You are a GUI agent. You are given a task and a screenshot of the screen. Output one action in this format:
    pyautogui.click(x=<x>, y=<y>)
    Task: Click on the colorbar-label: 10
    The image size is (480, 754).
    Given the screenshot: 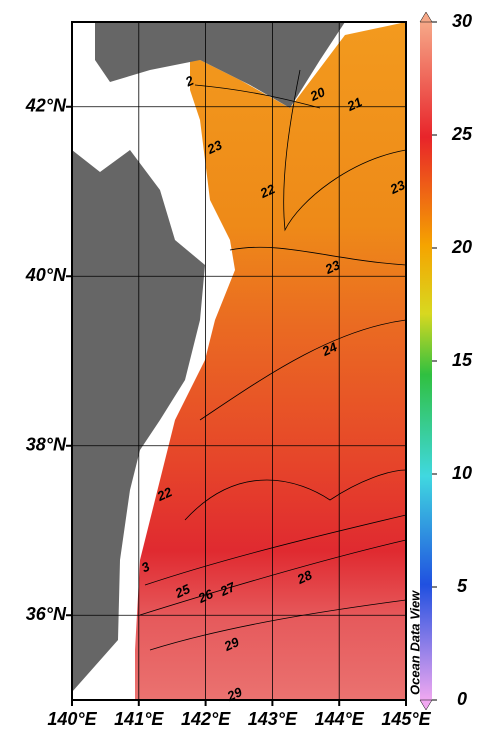 What is the action you would take?
    pyautogui.click(x=462, y=473)
    